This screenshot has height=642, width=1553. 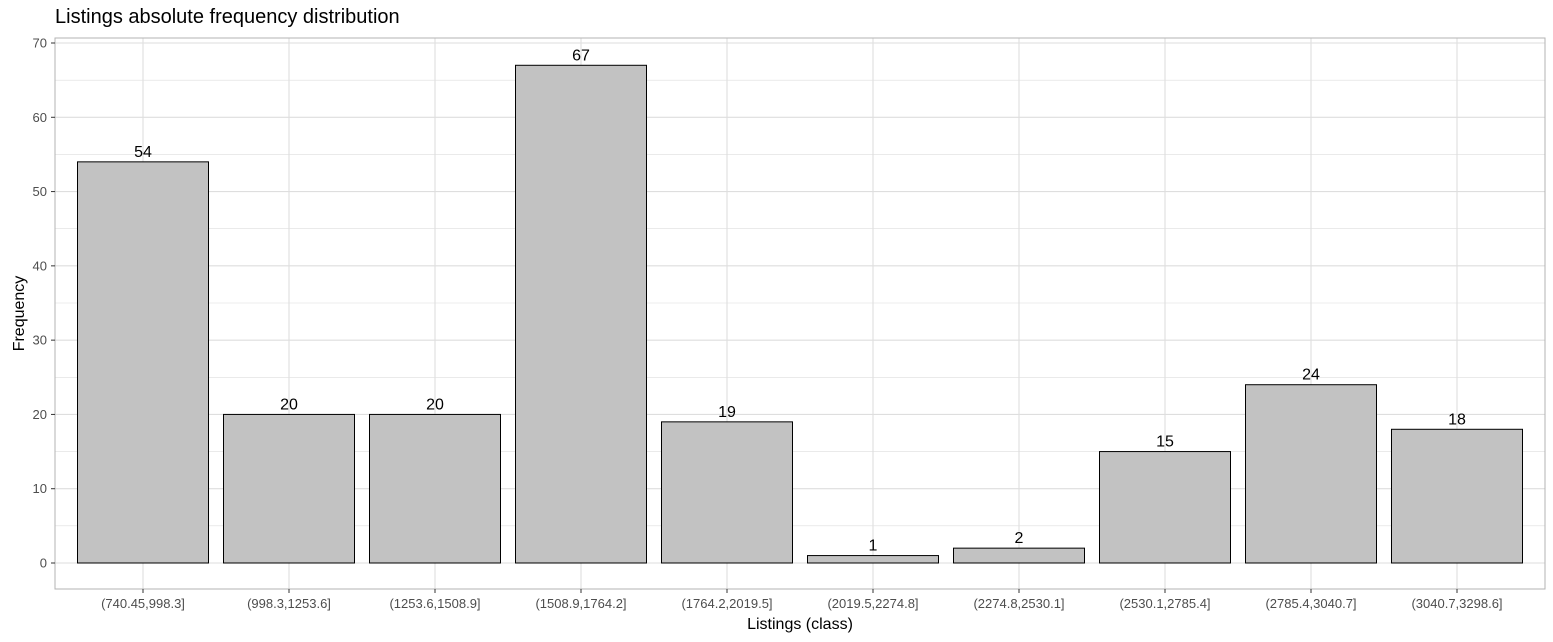 What do you see at coordinates (726, 603) in the screenshot?
I see `x-tick-label: (1764.2,2019.5]` at bounding box center [726, 603].